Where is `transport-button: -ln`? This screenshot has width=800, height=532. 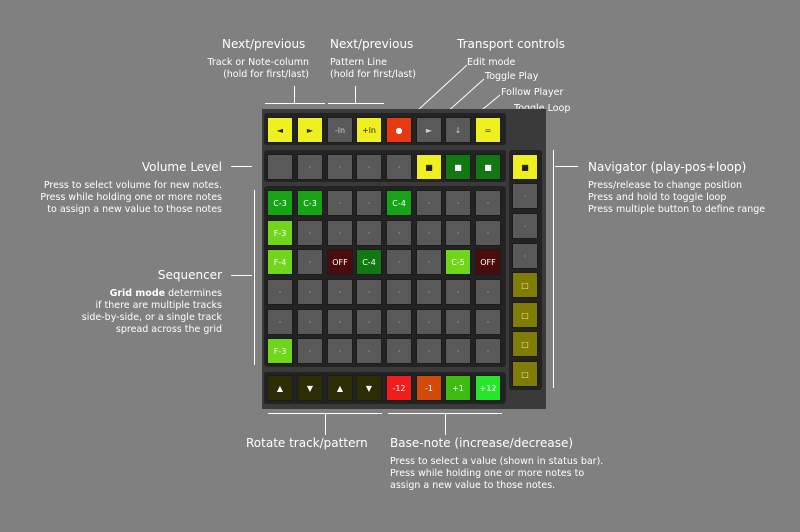
transport-button: -ln is located at coordinates (340, 130).